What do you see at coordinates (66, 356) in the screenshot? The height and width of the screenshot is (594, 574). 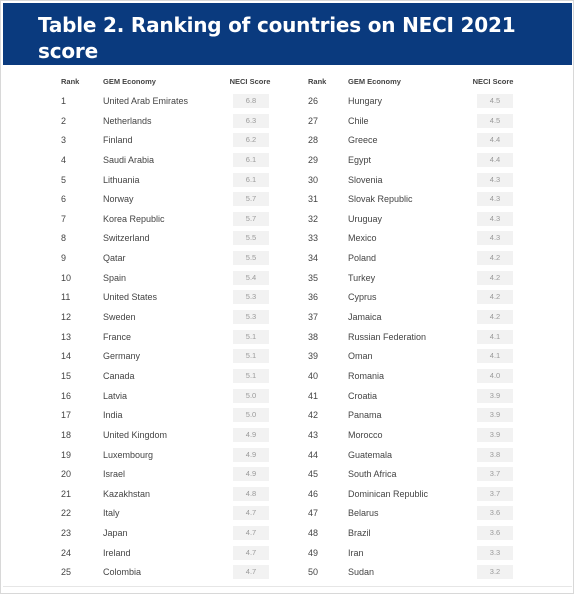 I see `rank-cell: 14` at bounding box center [66, 356].